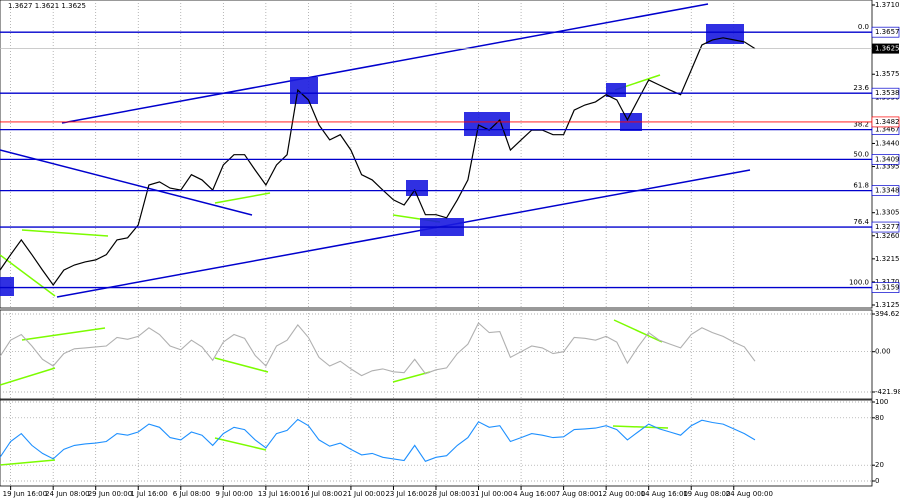  I want to click on last-price: 1.3625, so click(887, 49).